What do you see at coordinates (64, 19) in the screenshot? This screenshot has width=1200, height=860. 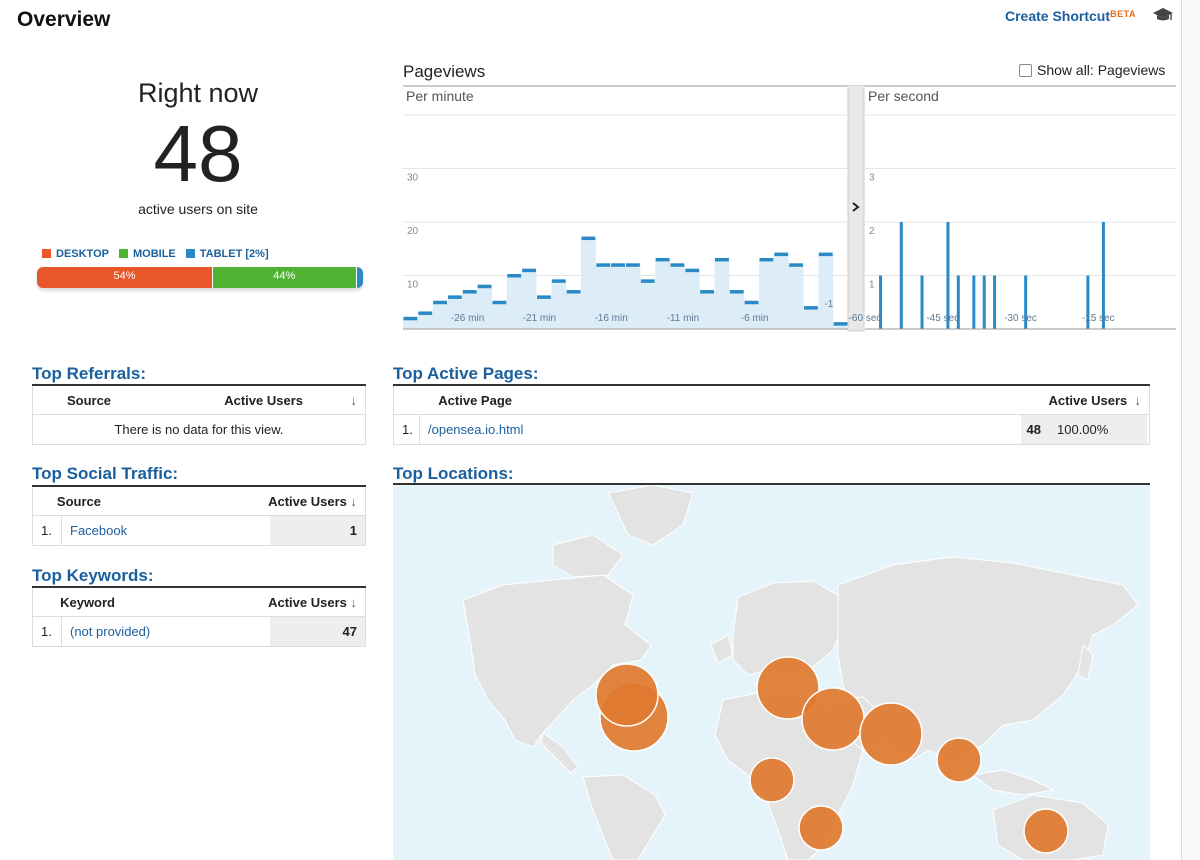 I see `page-title: Overview` at bounding box center [64, 19].